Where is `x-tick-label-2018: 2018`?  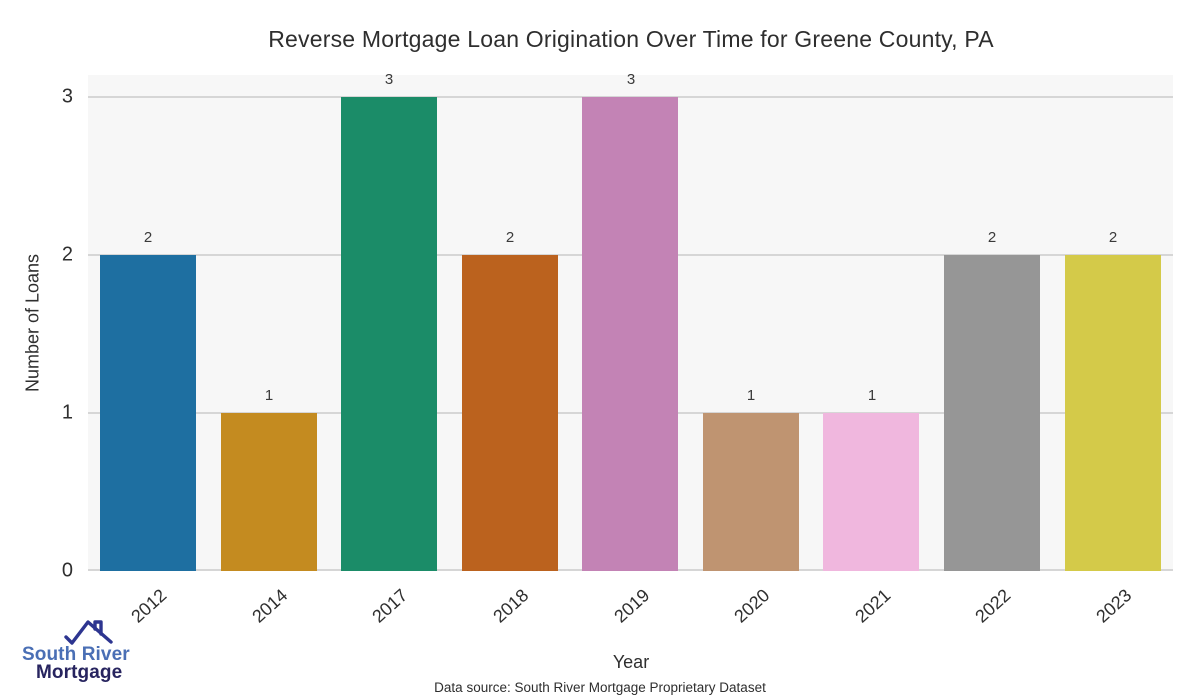
x-tick-label-2018: 2018 is located at coordinates (511, 606).